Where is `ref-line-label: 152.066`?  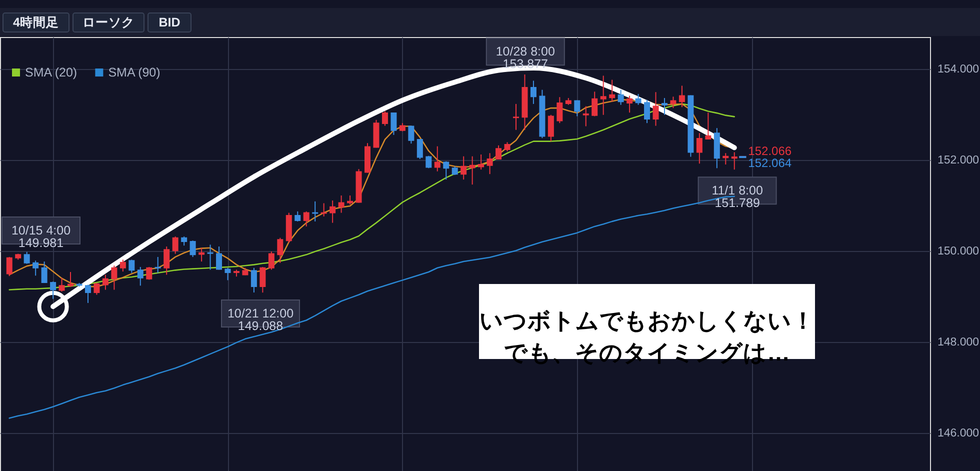
ref-line-label: 152.066 is located at coordinates (770, 151).